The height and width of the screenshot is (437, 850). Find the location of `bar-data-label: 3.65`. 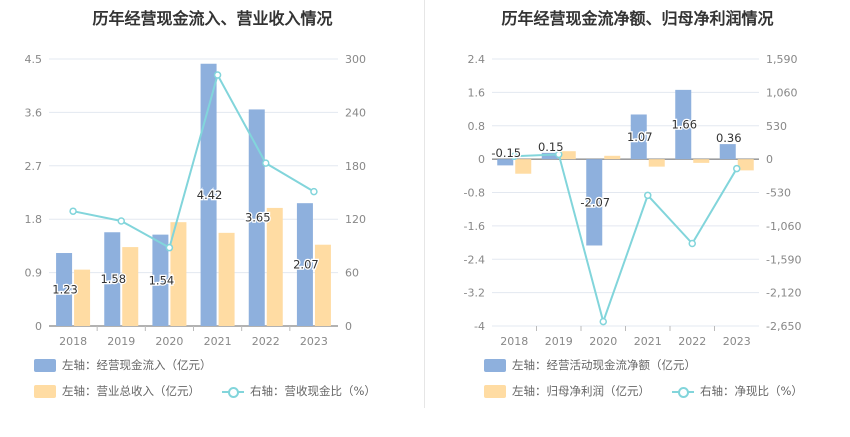

bar-data-label: 3.65 is located at coordinates (258, 218).